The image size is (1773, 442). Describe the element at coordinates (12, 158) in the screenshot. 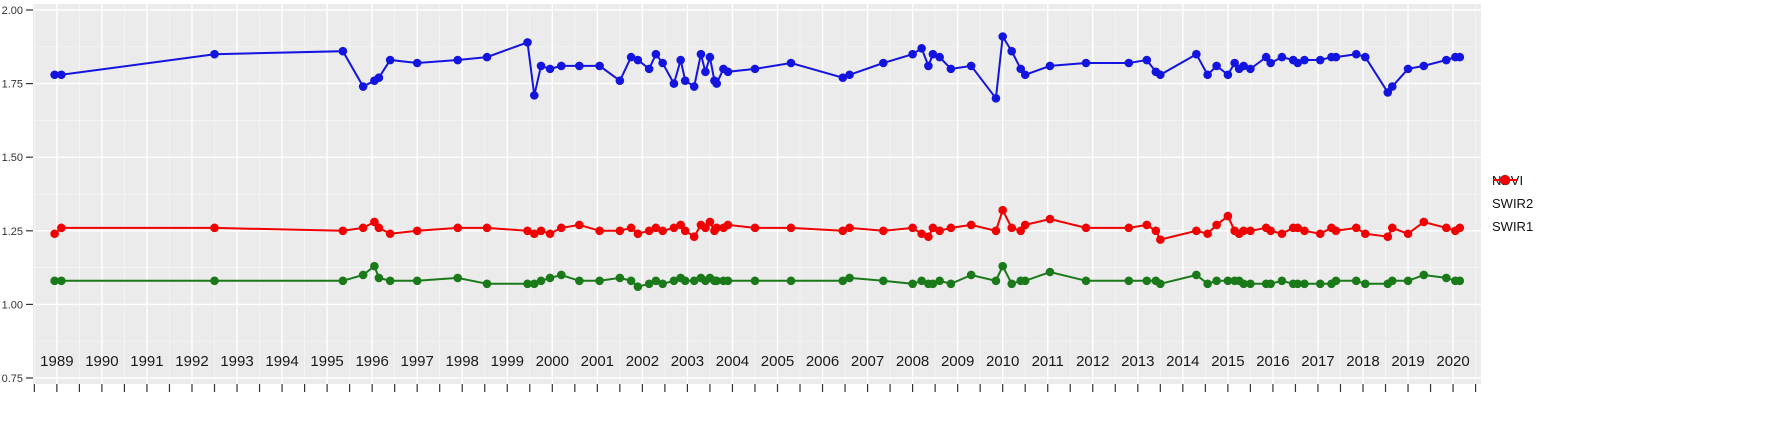

I see `y-tick-label: 1.50` at that location.